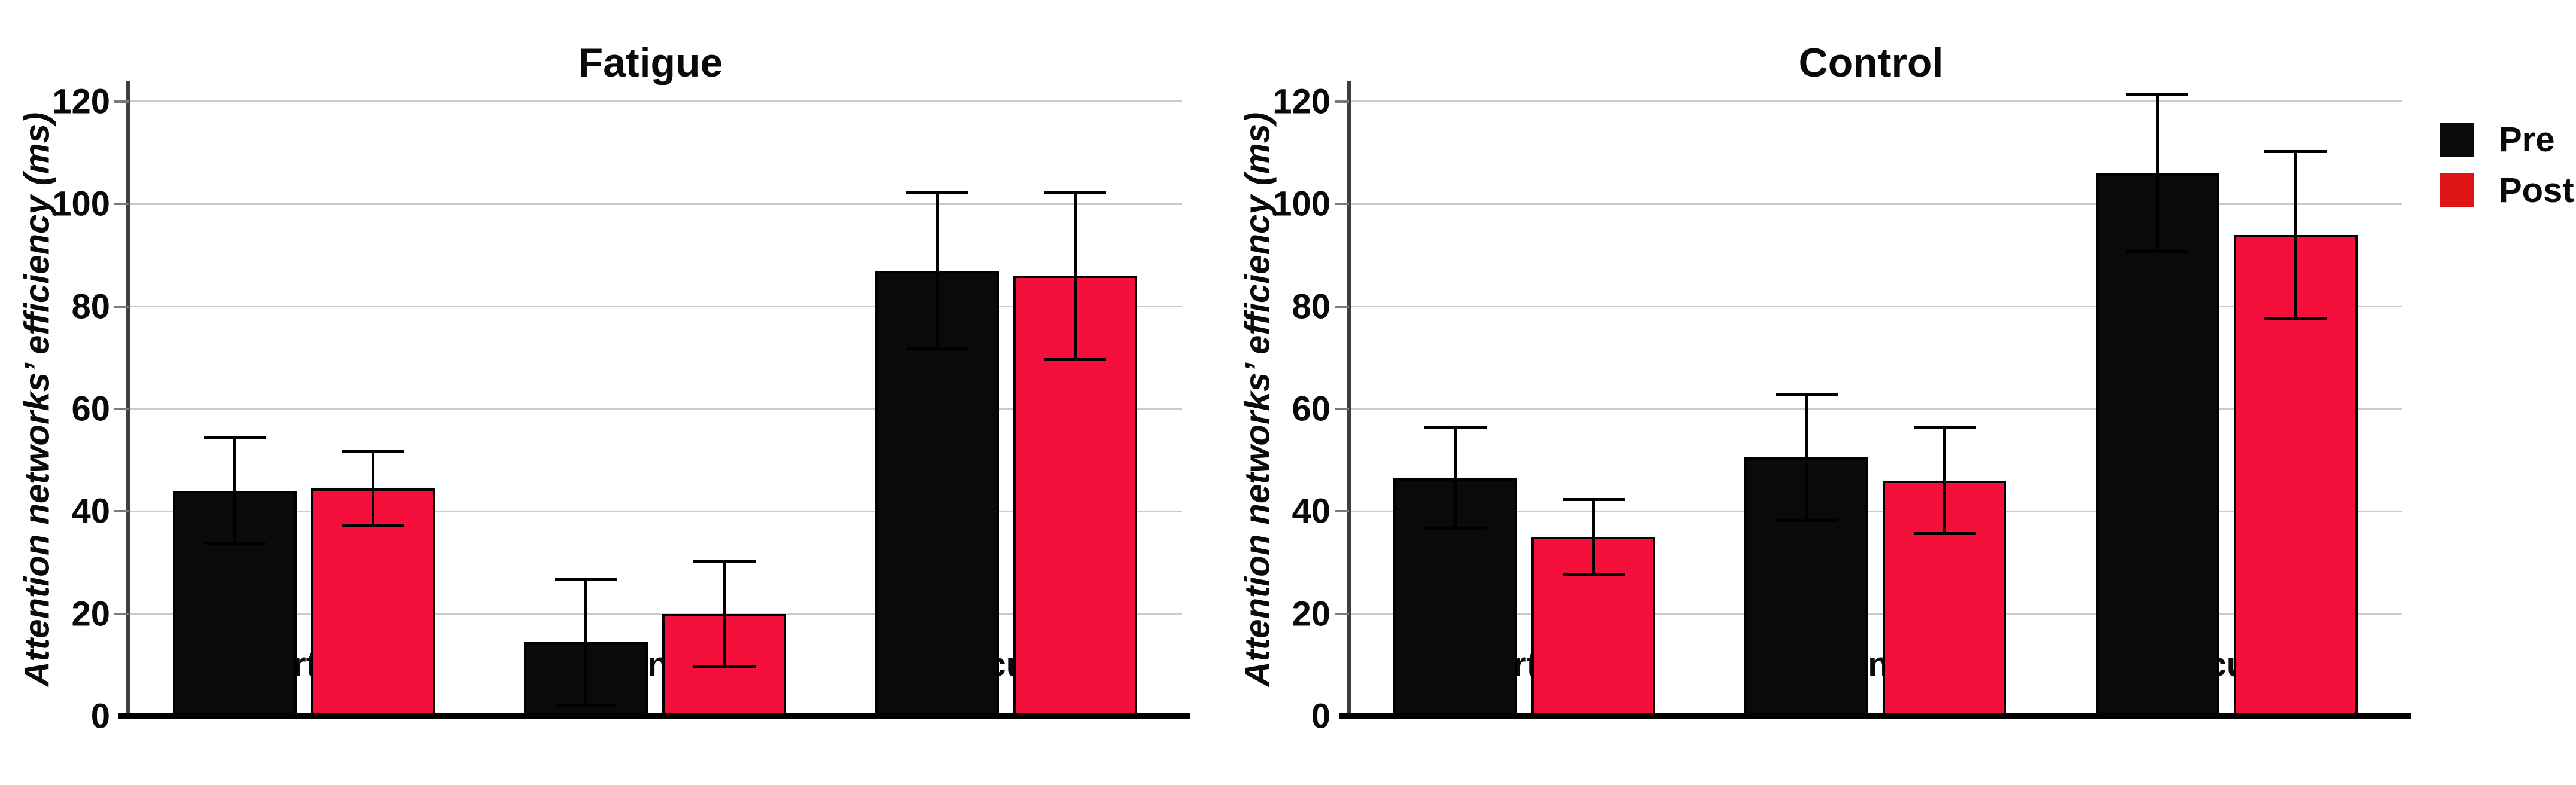 The width and height of the screenshot is (2576, 785). What do you see at coordinates (2457, 140) in the screenshot?
I see `legend-swatch-pre` at bounding box center [2457, 140].